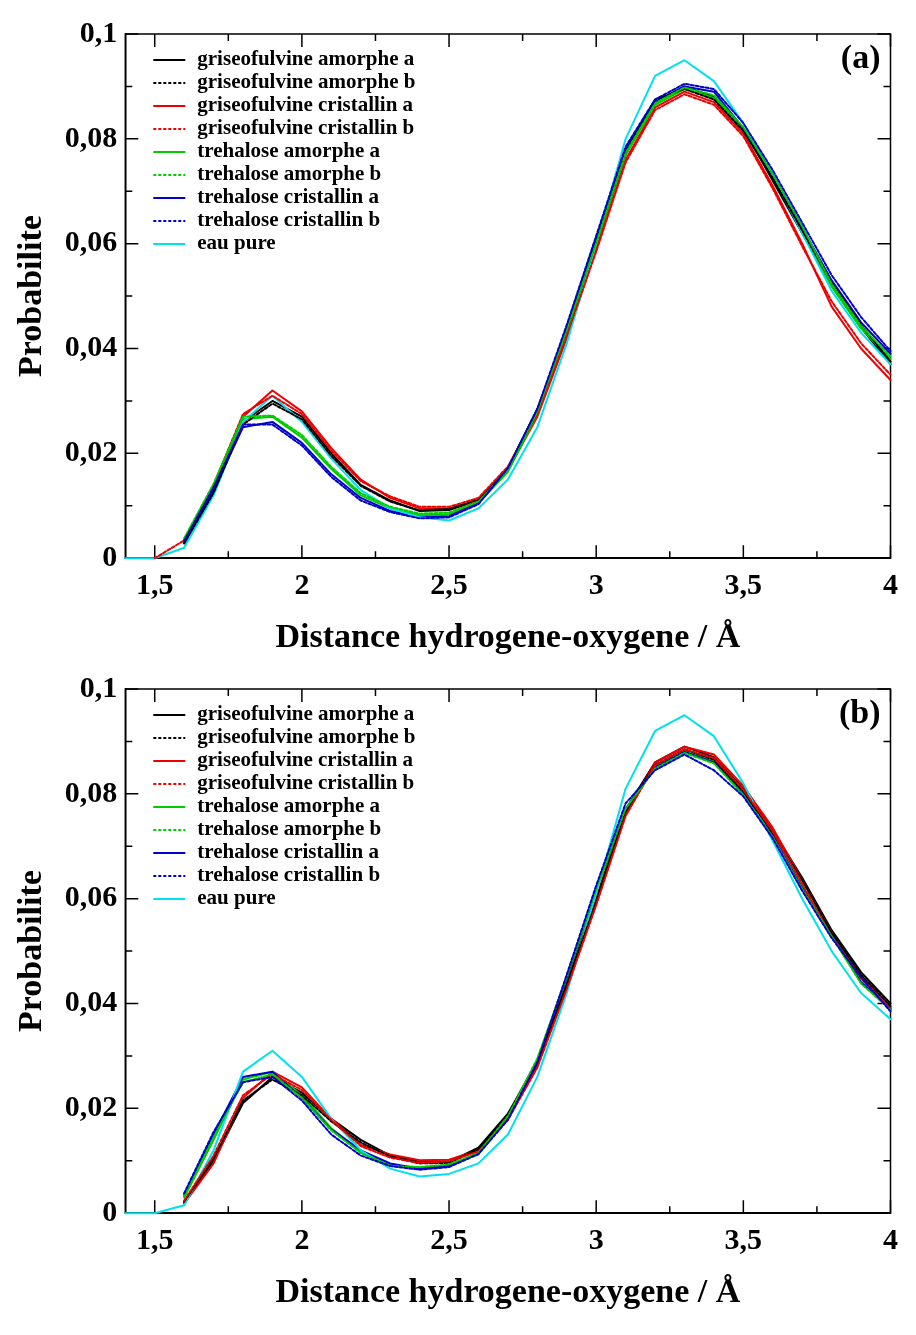 The height and width of the screenshot is (1335, 916). Describe the element at coordinates (860, 56) in the screenshot. I see `annotation: (a)` at that location.